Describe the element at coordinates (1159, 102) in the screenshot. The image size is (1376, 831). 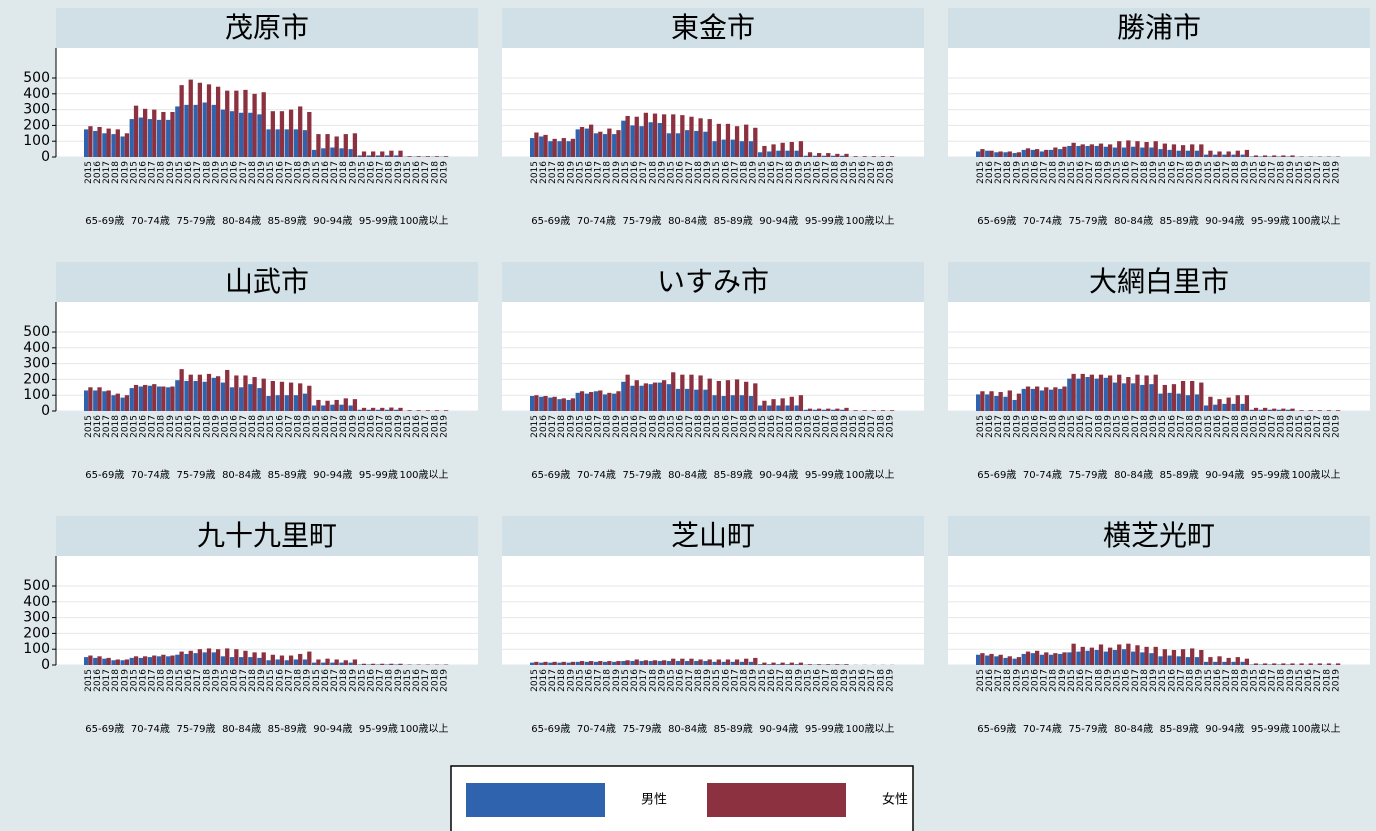
I see `plot-area` at that location.